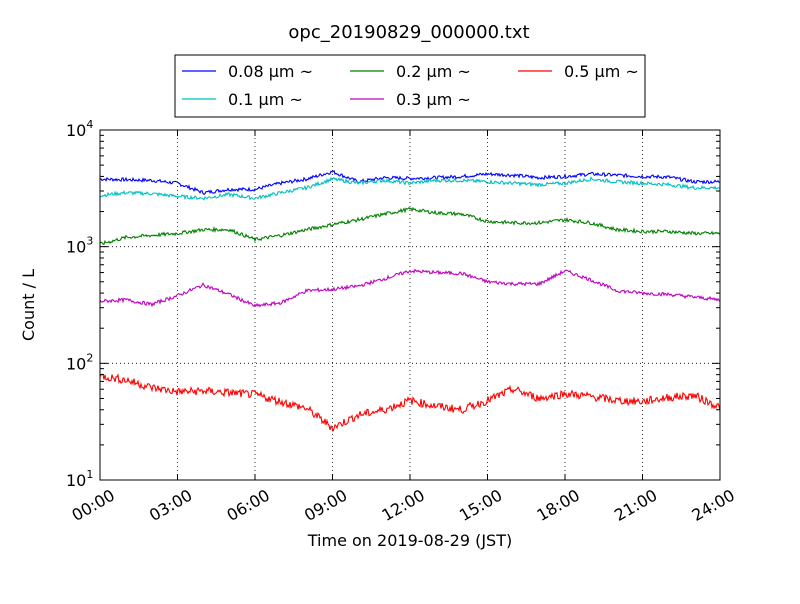  I want to click on x-tick-label: 24:00, so click(713, 505).